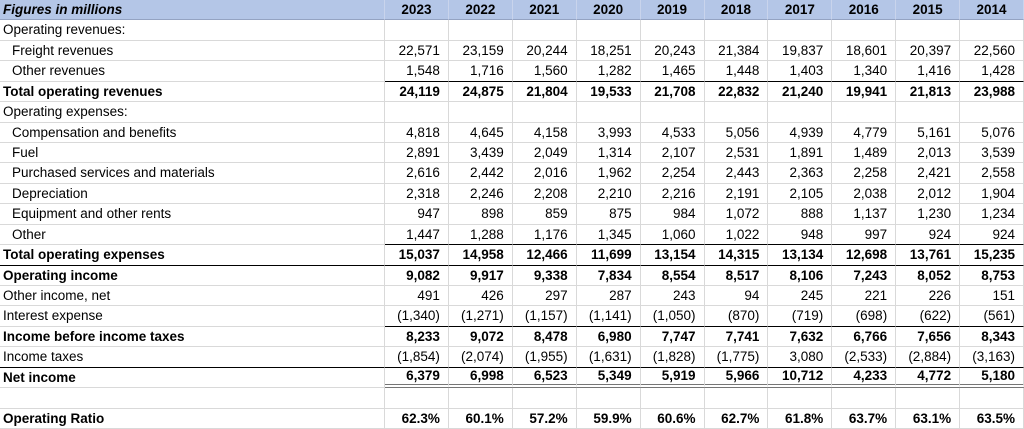 This screenshot has height=429, width=1024. What do you see at coordinates (864, 214) in the screenshot?
I see `value-cell: 1,137` at bounding box center [864, 214].